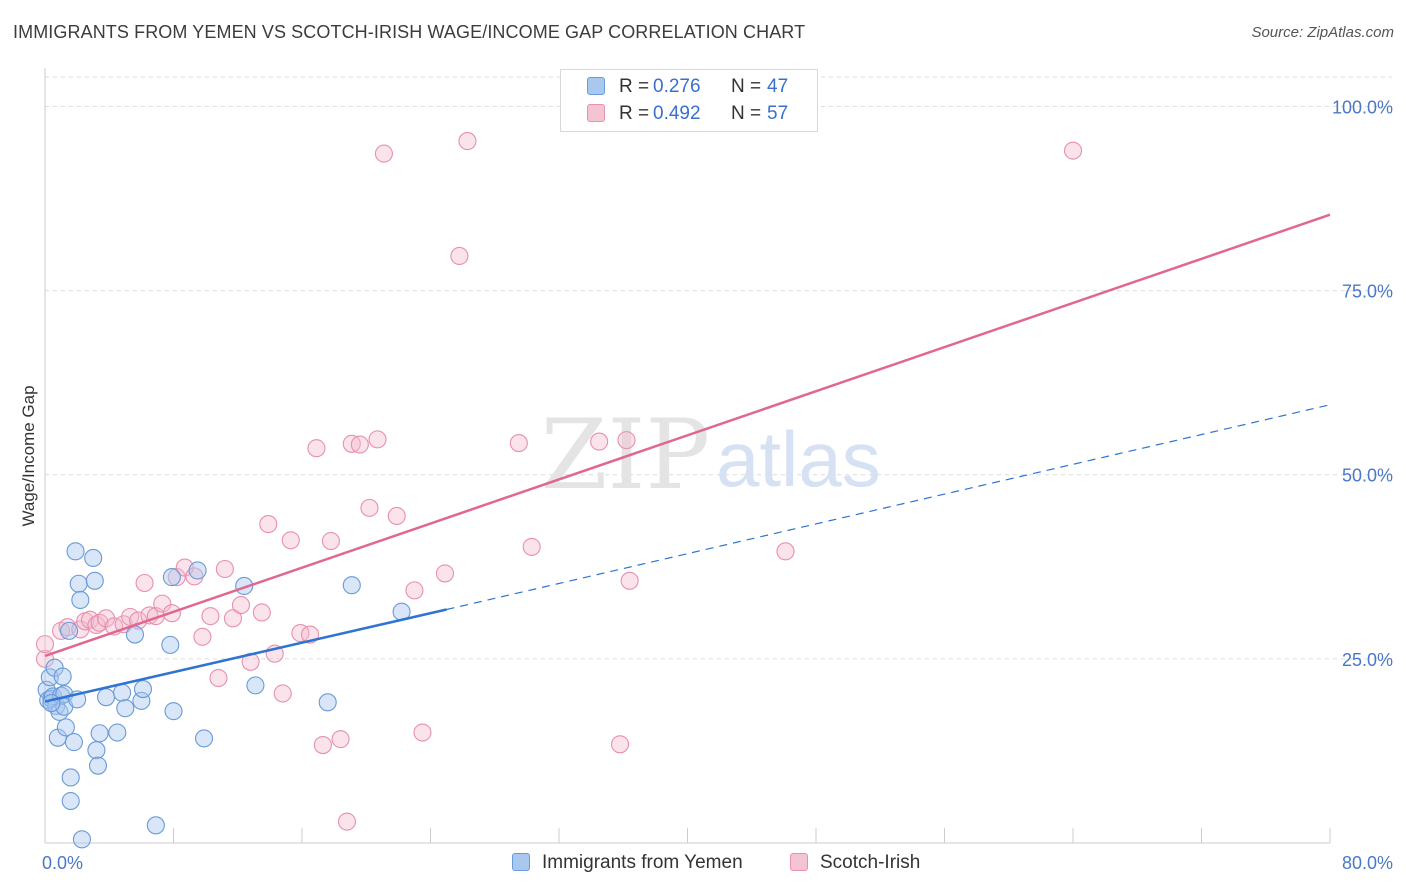 This screenshot has width=1406, height=892. I want to click on bottom-legend-yemen: Immigrants from Yemen, so click(627, 863).